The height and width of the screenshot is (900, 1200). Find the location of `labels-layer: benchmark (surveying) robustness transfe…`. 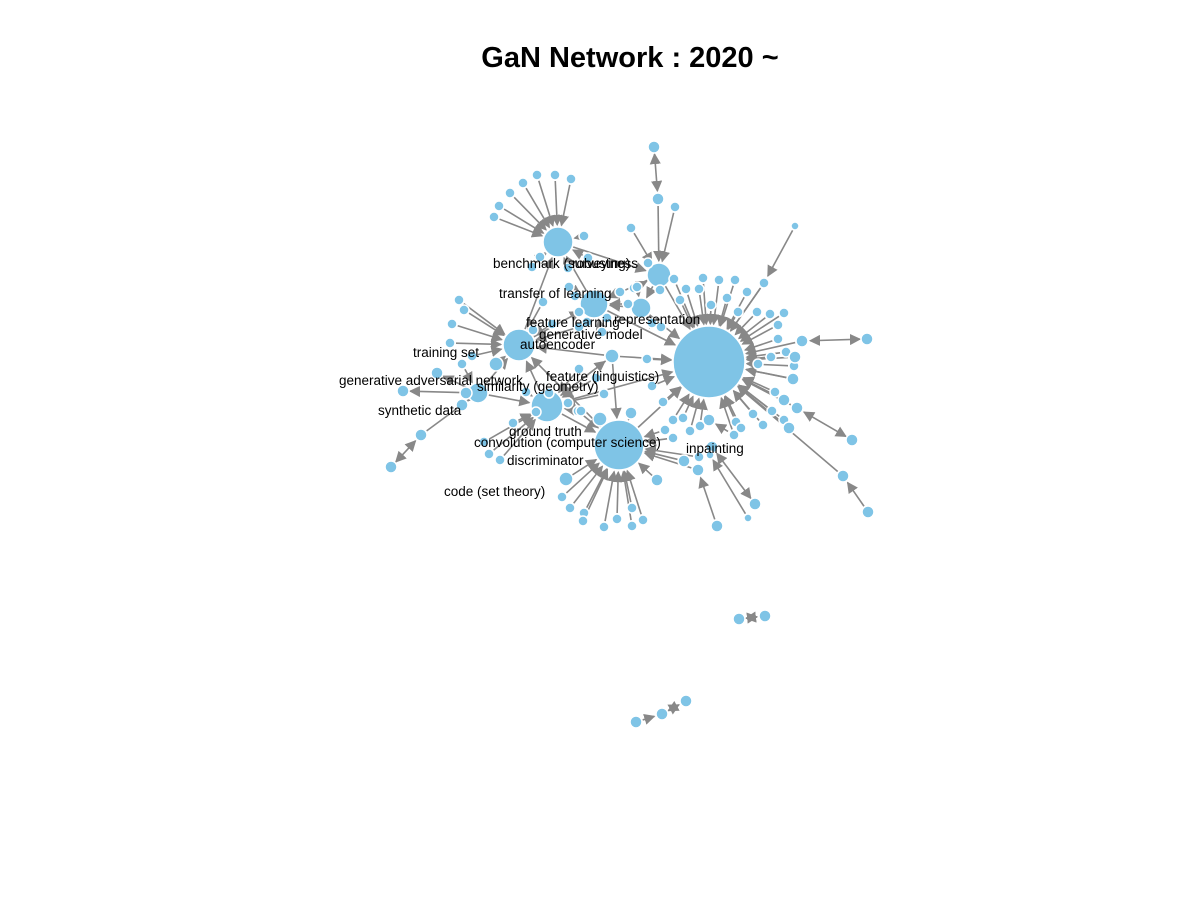

labels-layer: benchmark (surveying) robustness transfe… is located at coordinates (541, 377).